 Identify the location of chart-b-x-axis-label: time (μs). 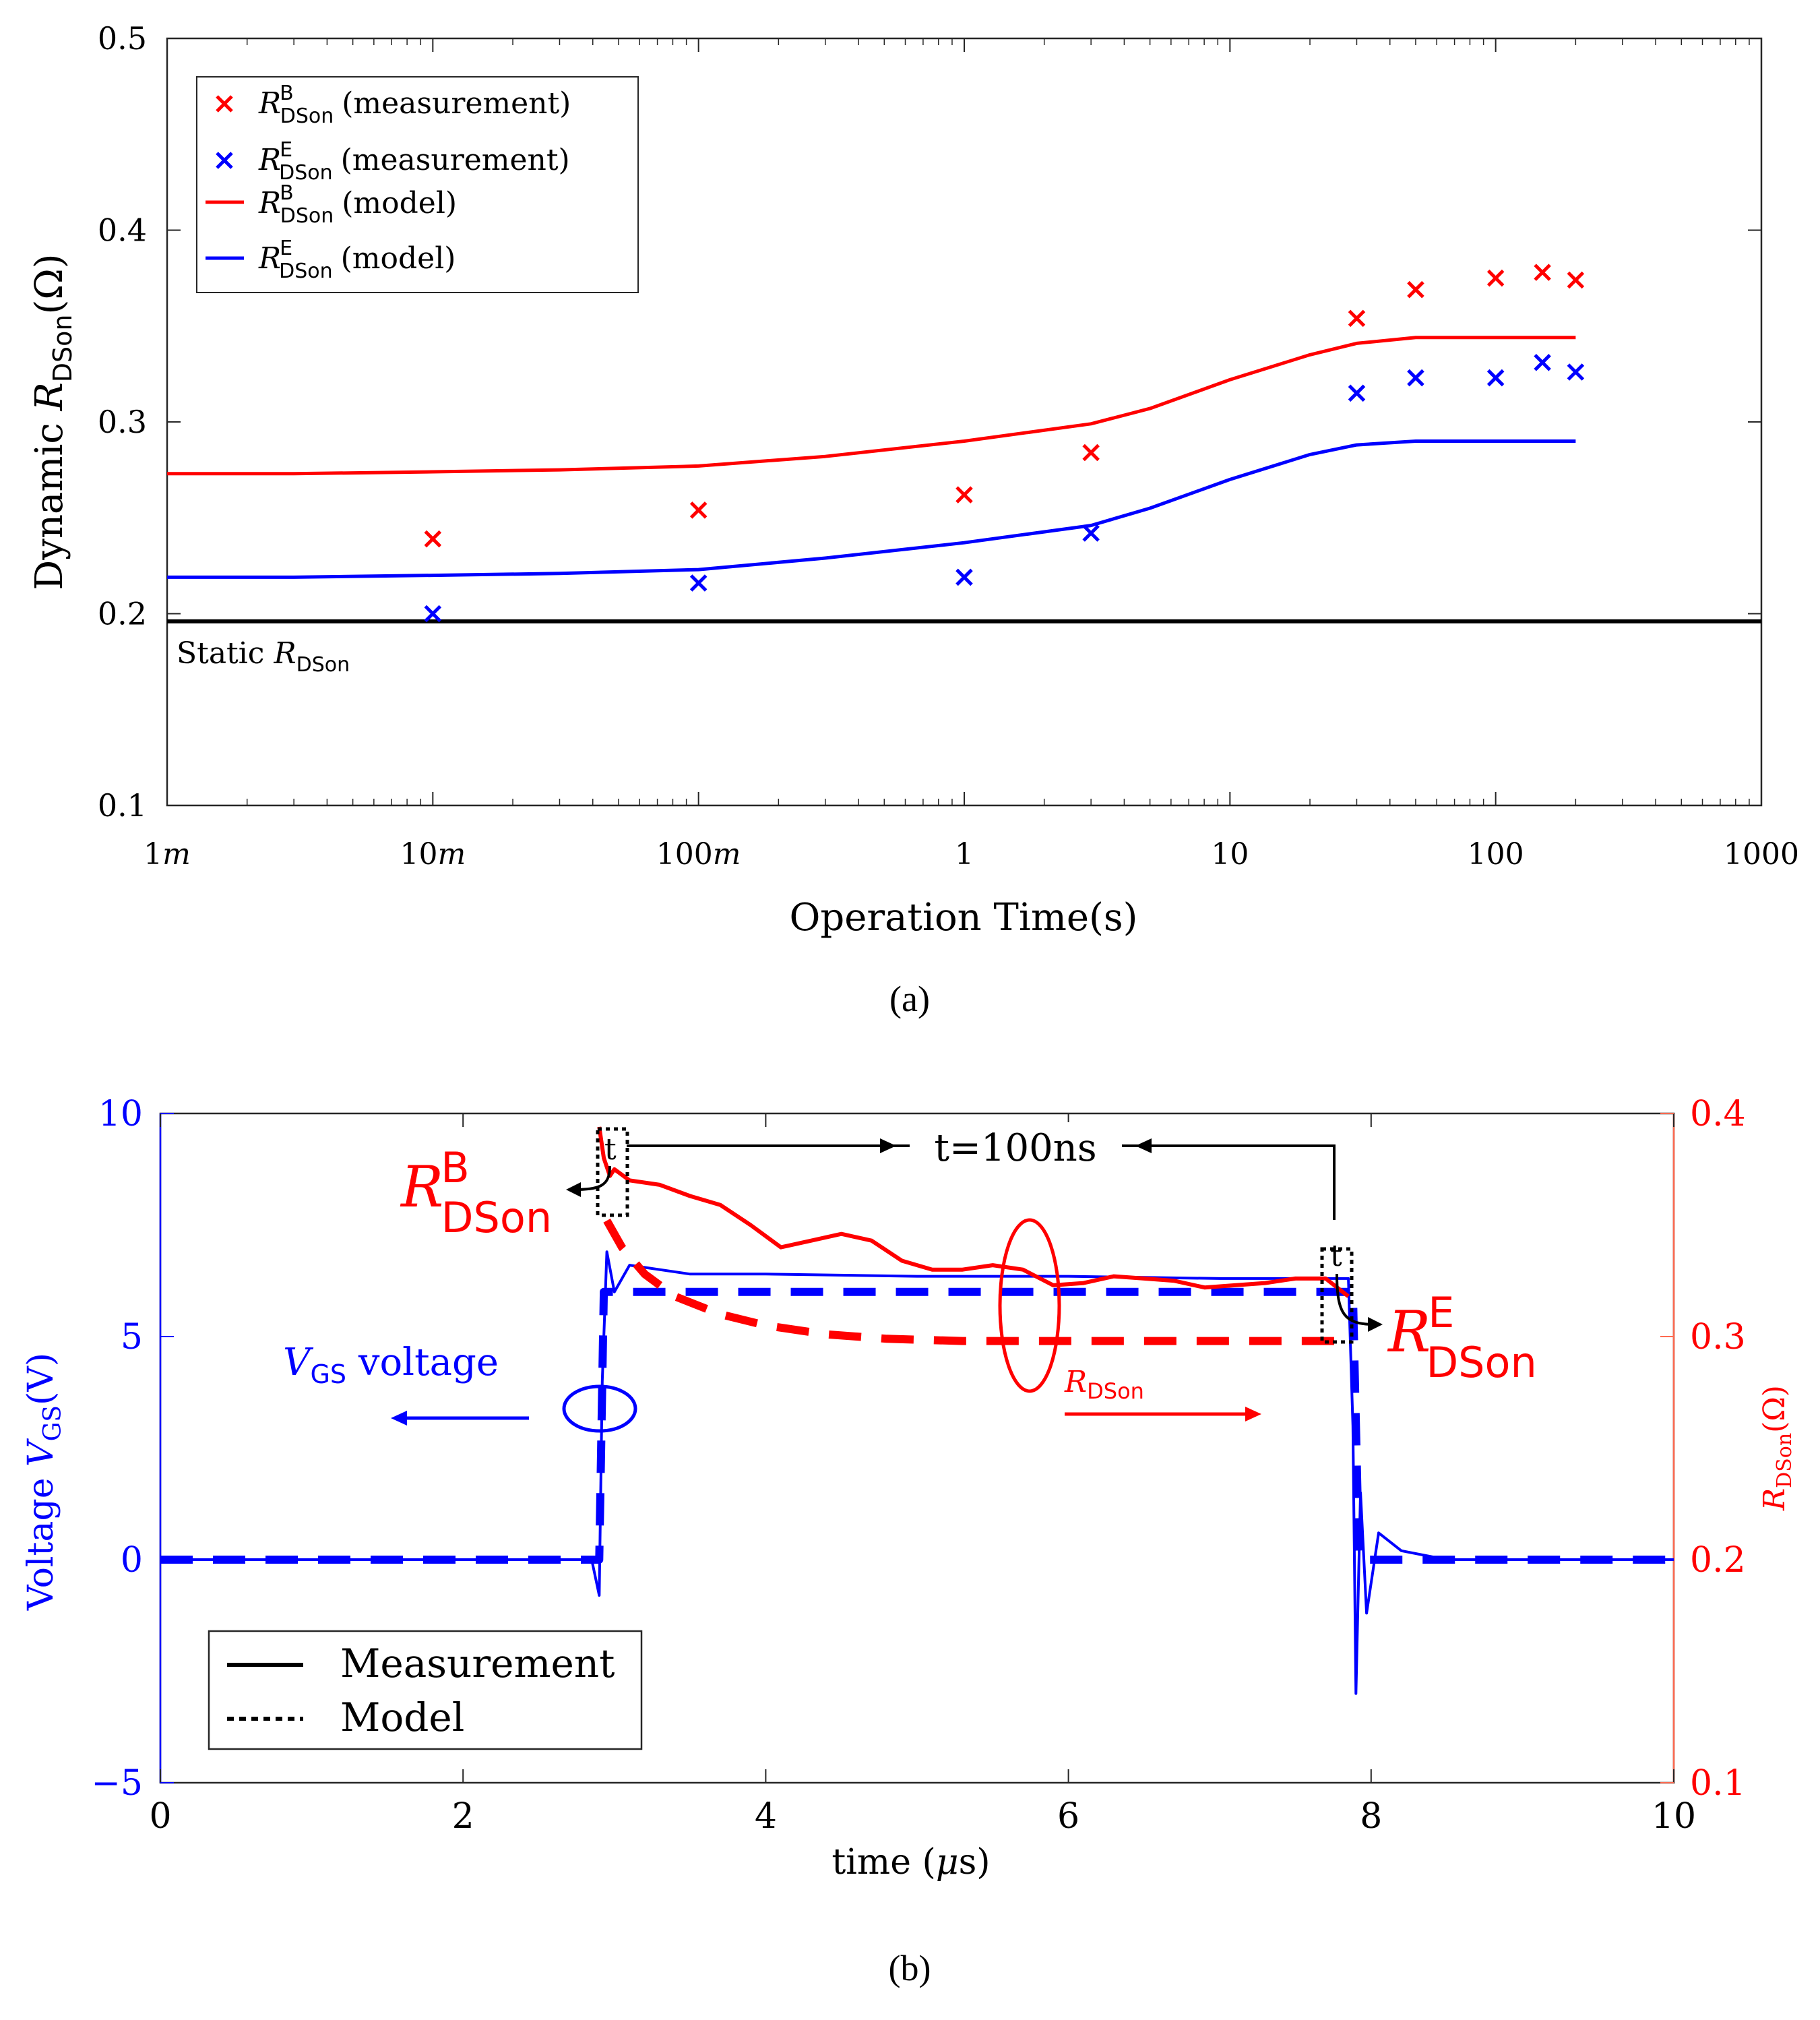
(911, 1862).